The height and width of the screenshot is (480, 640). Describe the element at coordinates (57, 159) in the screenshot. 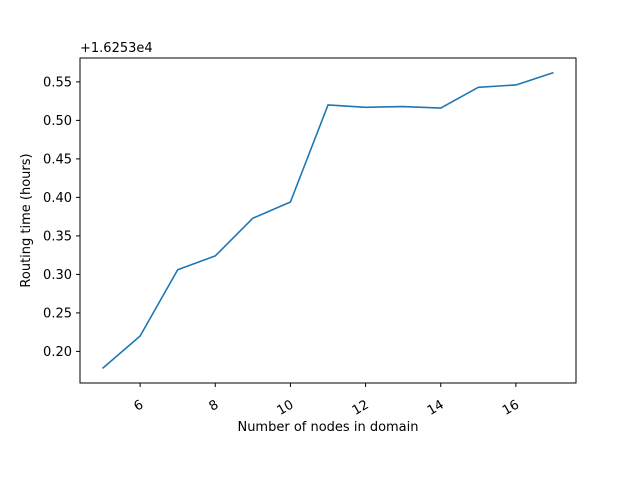

I see `y-tick-label: 0.45` at that location.